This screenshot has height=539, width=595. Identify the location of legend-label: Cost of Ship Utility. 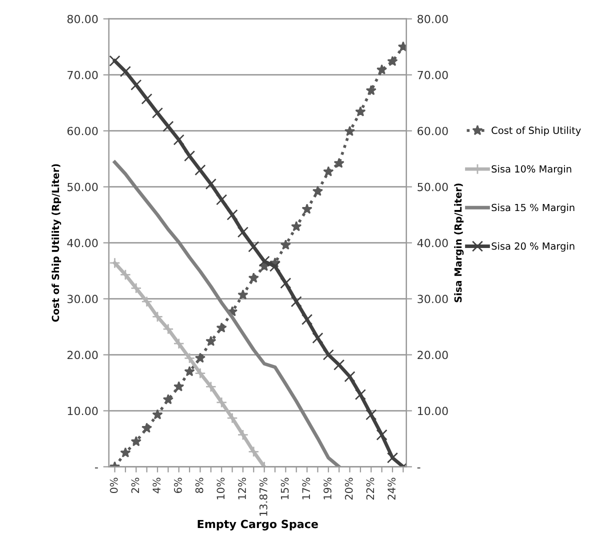
(536, 131).